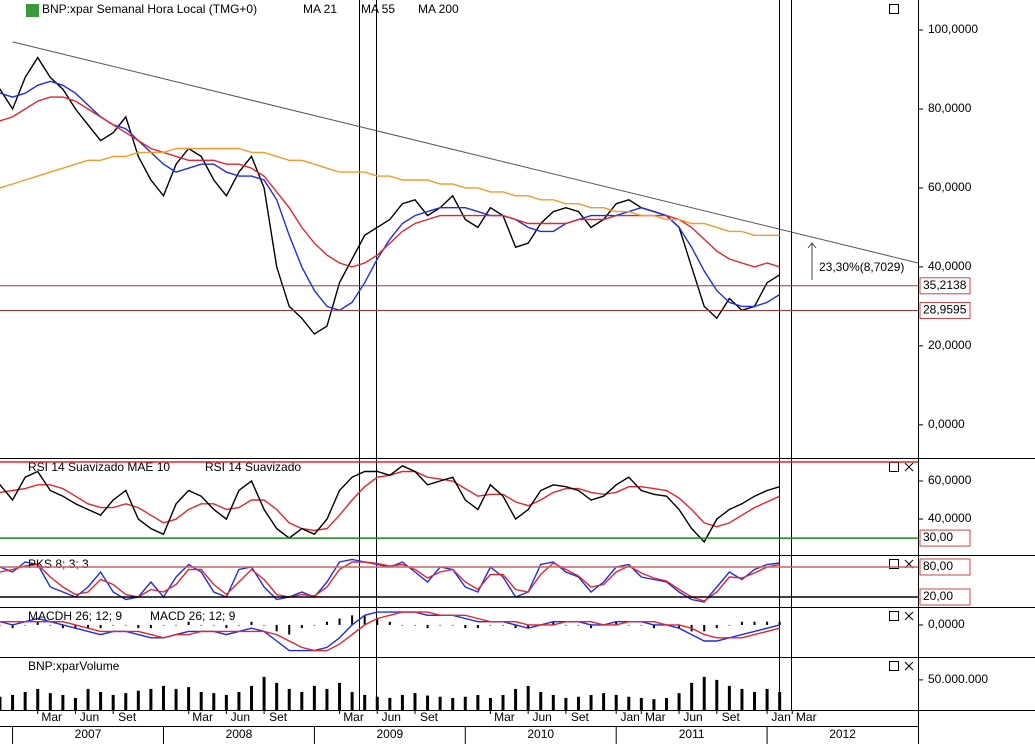 This screenshot has height=744, width=1035. What do you see at coordinates (958, 679) in the screenshot?
I see `y-tick-label: 50.000.000` at bounding box center [958, 679].